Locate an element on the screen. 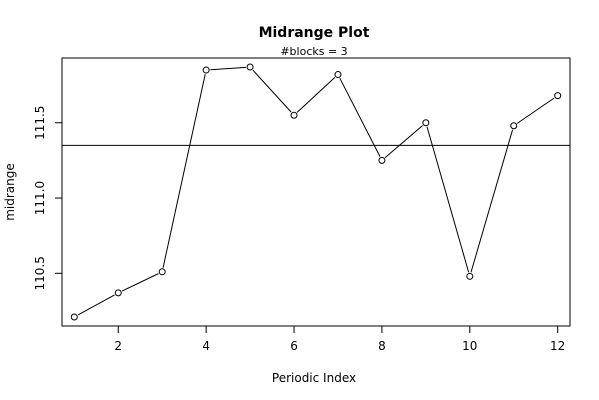  chart-subtitle: #blocks = 3 is located at coordinates (313, 51).